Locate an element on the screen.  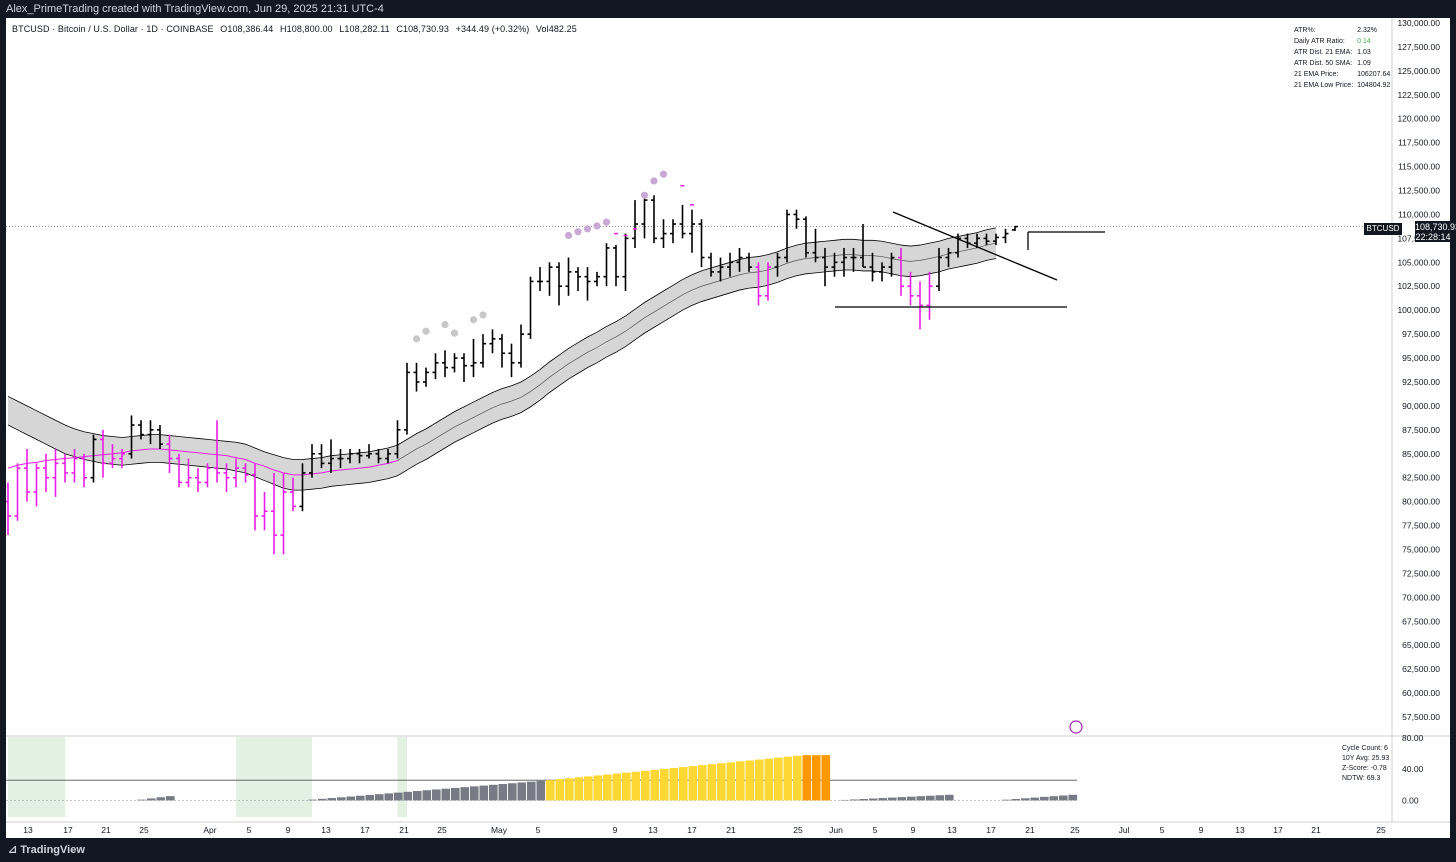
tradingview-logo: ⊿ TradingView is located at coordinates (46, 850).